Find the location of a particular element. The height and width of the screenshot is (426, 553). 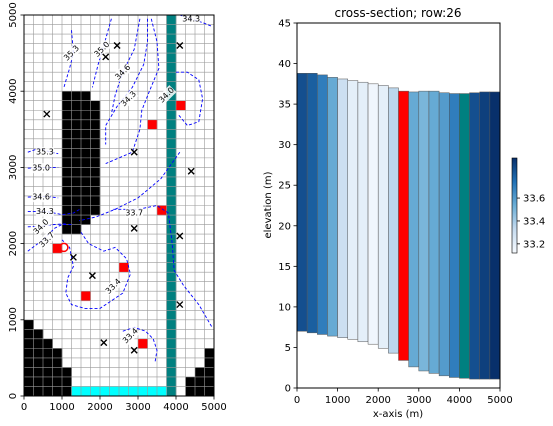

colorbar is located at coordinates (514, 205).